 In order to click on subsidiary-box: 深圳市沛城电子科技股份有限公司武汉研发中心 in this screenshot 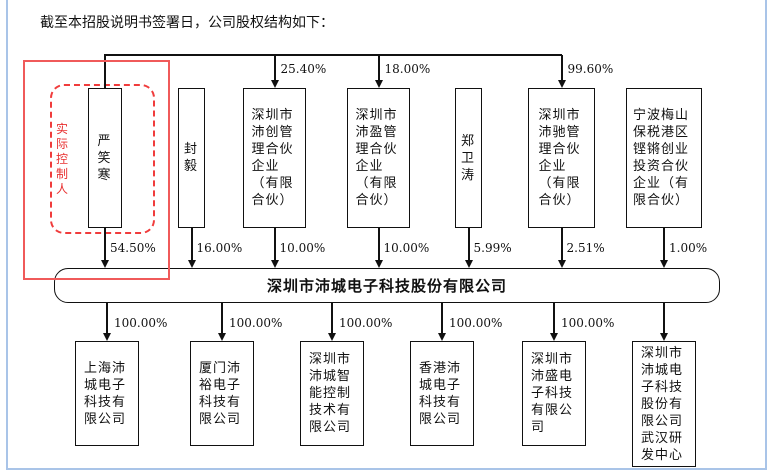, I will do `click(664, 404)`.